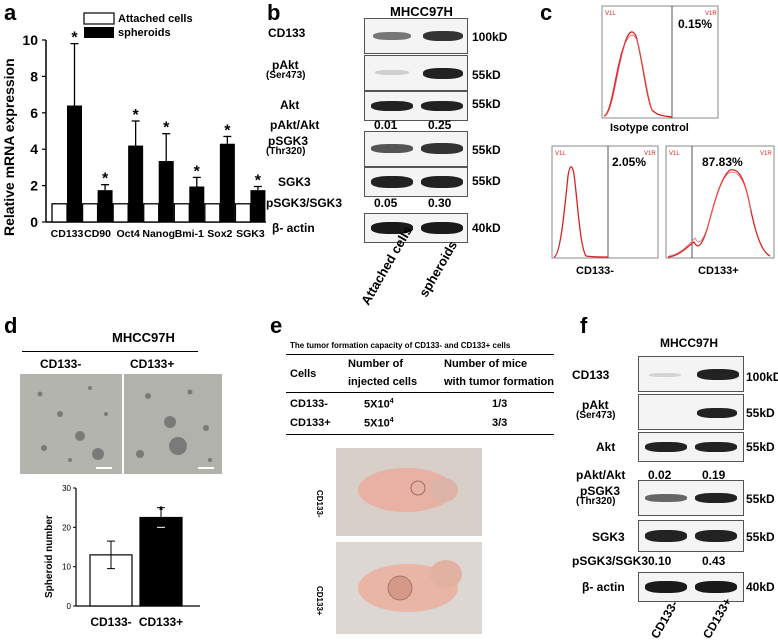  Describe the element at coordinates (584, 325) in the screenshot. I see `panel-label-f: f` at that location.